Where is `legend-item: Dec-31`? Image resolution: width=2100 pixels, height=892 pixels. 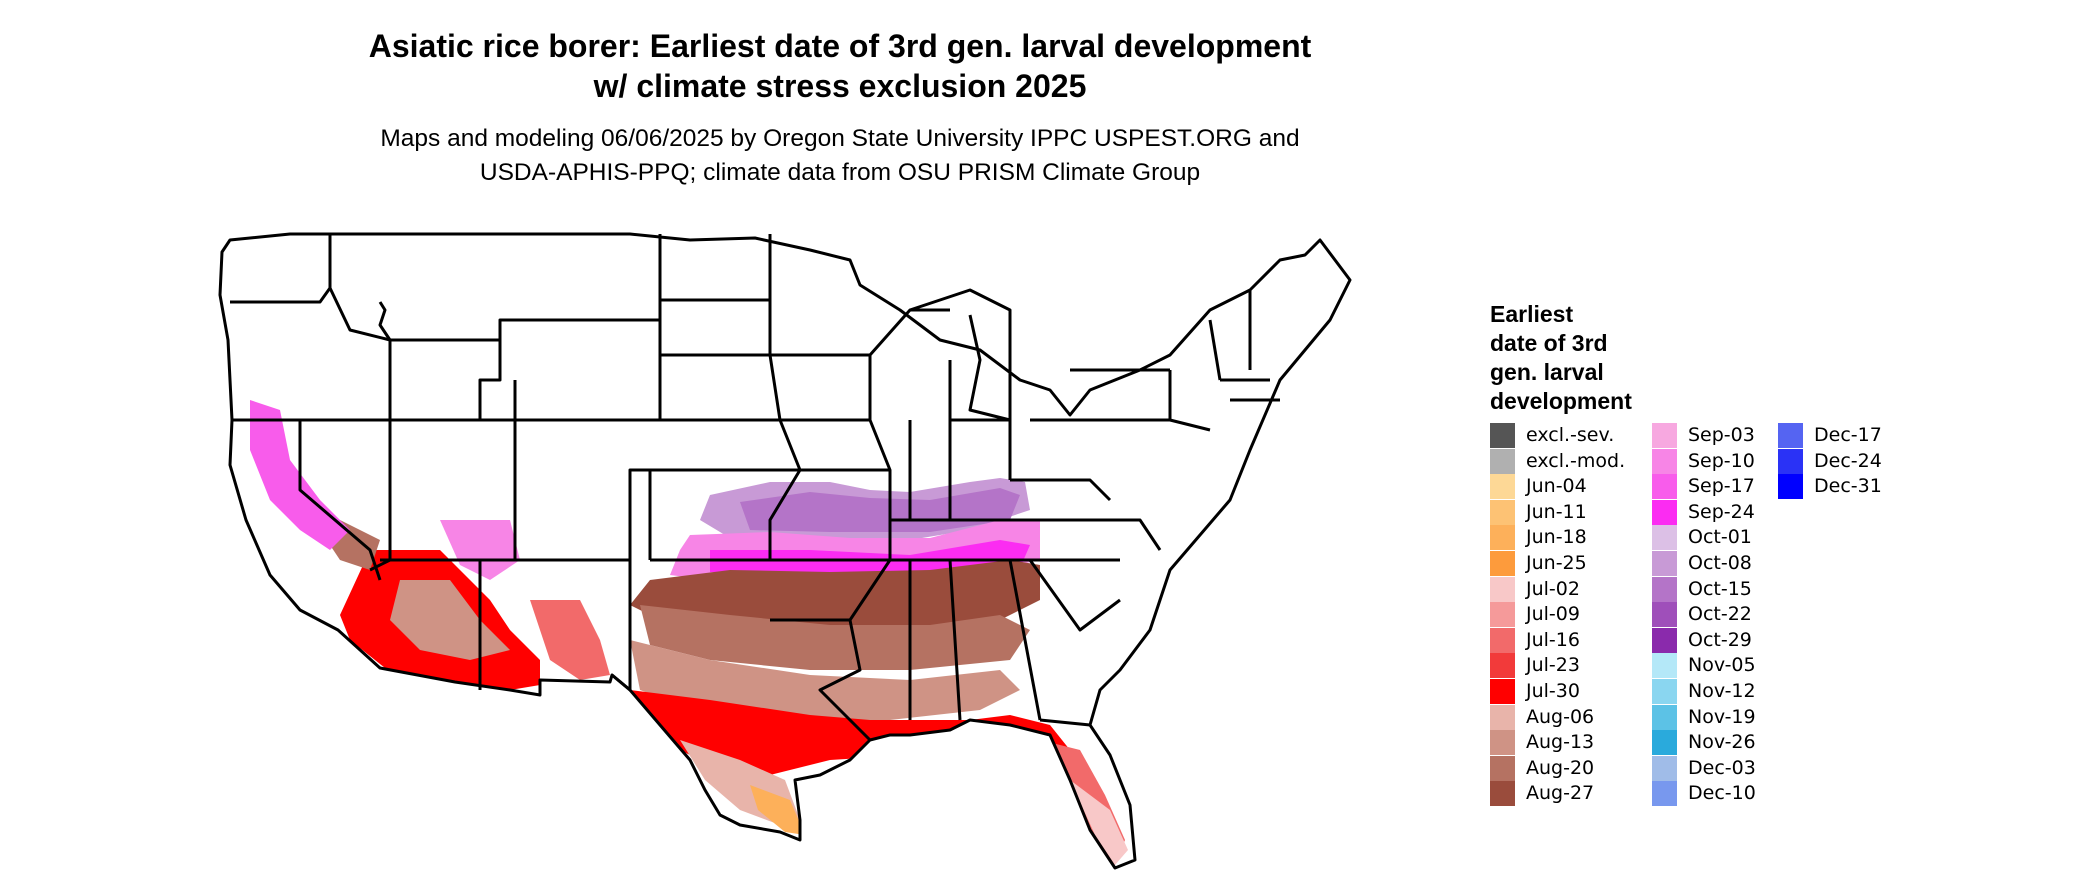
legend-item: Dec-31 is located at coordinates (1863, 487).